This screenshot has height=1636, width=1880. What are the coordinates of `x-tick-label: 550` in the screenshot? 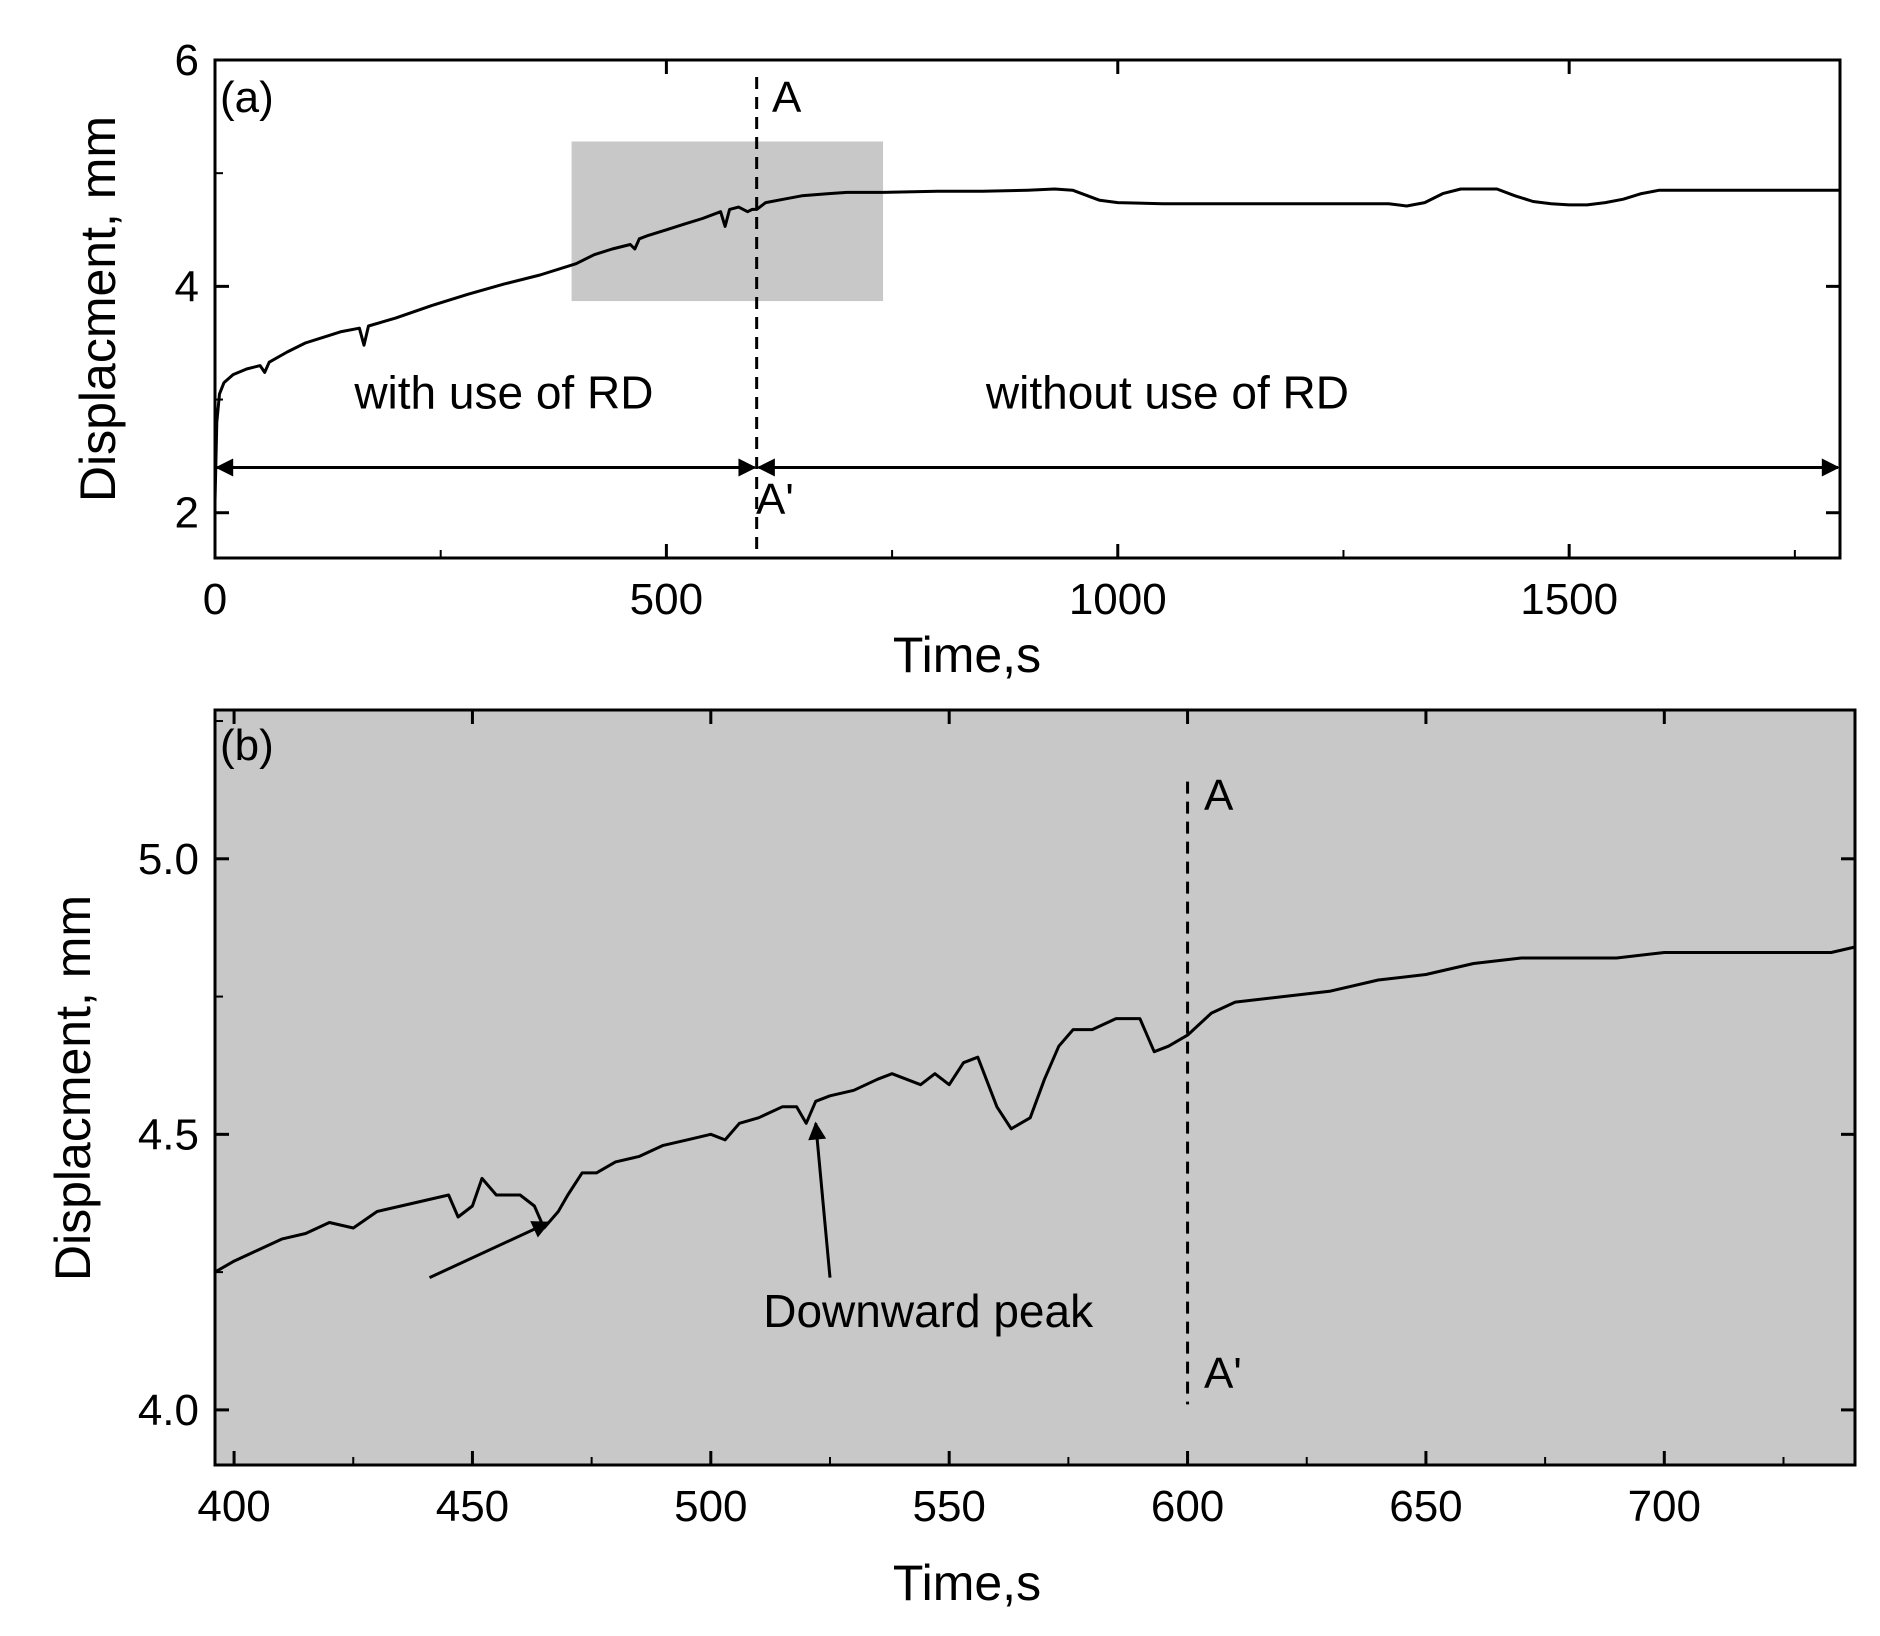 It's located at (948, 1506).